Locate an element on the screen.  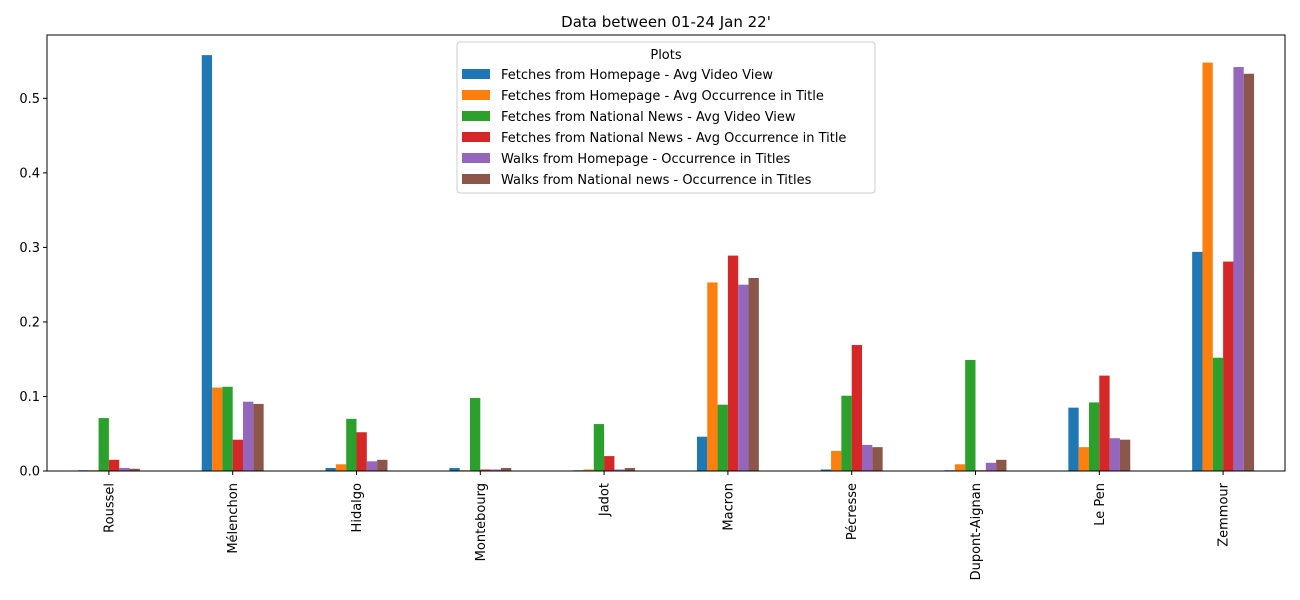
bar-mélenchon-series-3 is located at coordinates (227, 428).